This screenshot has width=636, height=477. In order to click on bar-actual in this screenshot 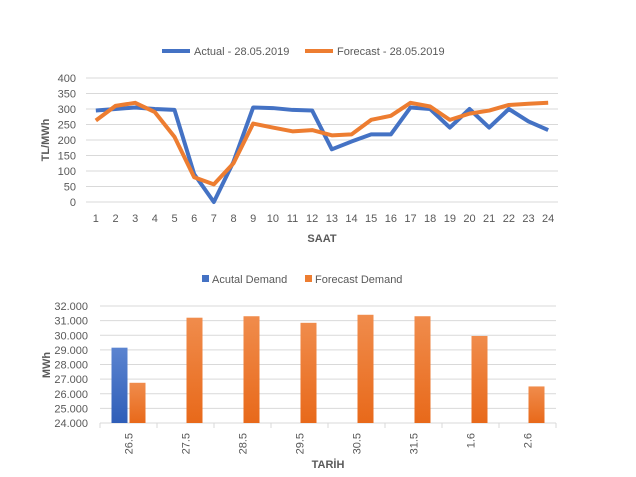, I will do `click(119, 385)`.